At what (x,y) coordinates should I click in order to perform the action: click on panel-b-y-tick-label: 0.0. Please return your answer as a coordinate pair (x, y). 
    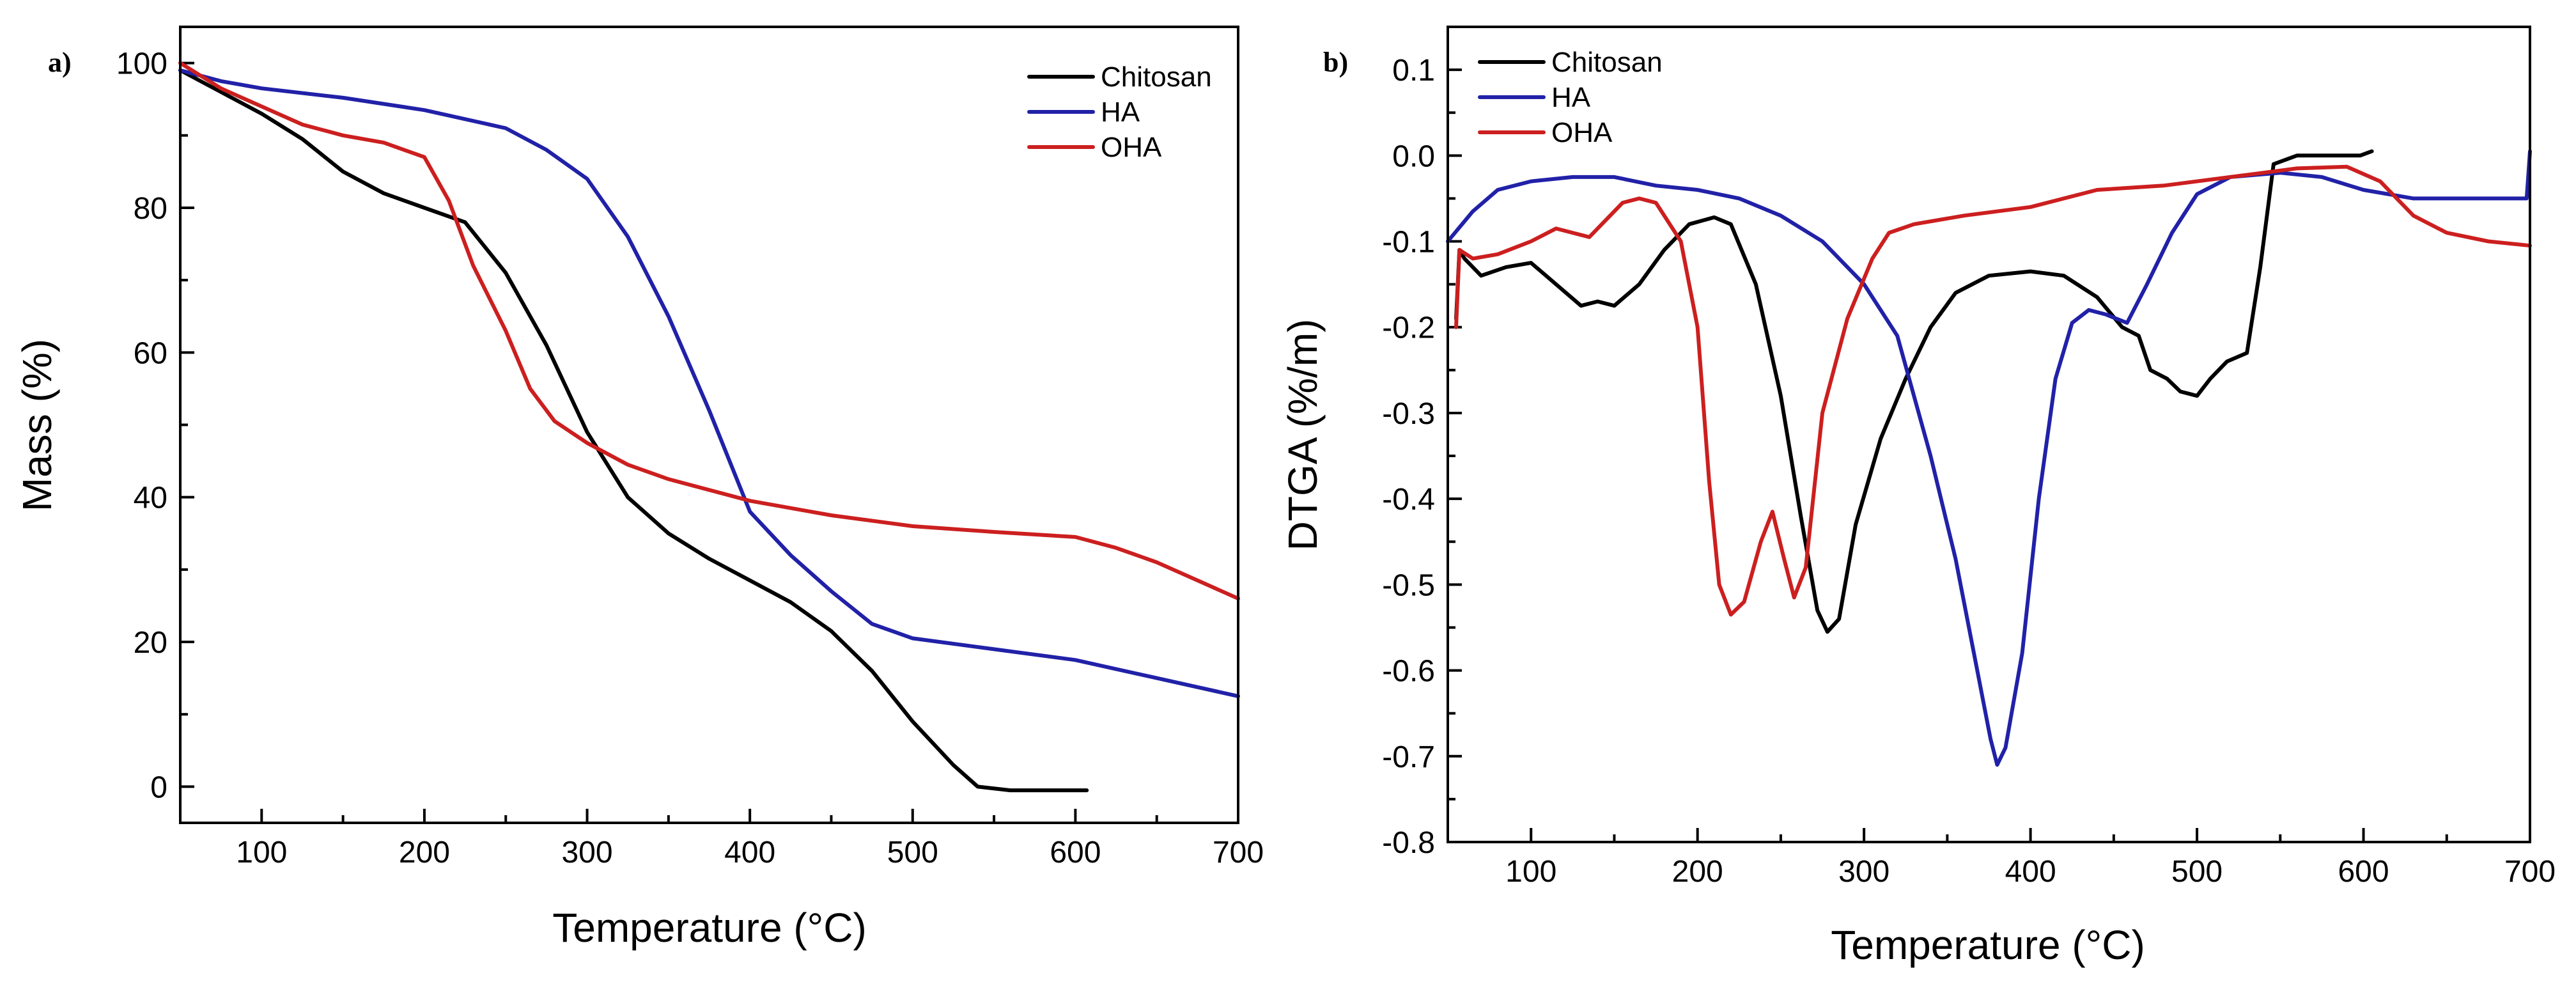
    Looking at the image, I should click on (1414, 156).